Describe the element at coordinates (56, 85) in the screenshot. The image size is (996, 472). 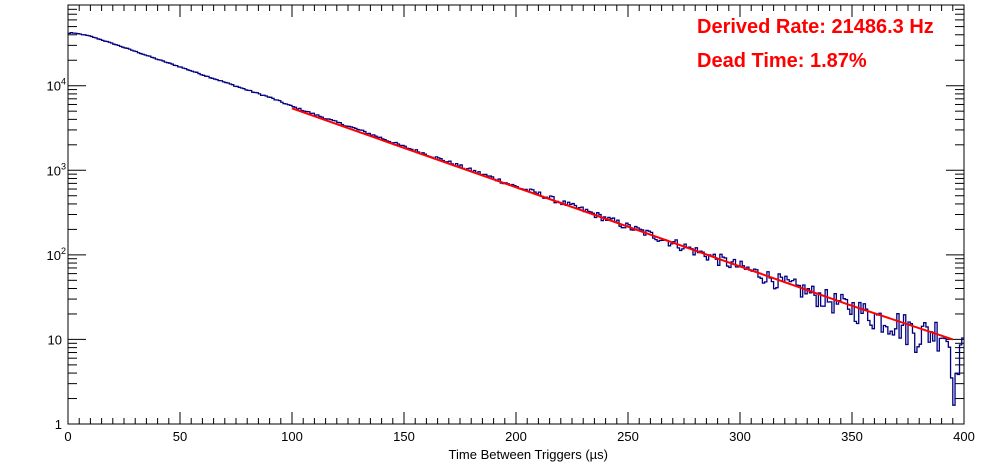
I see `y-tick-label: 10⁴` at that location.